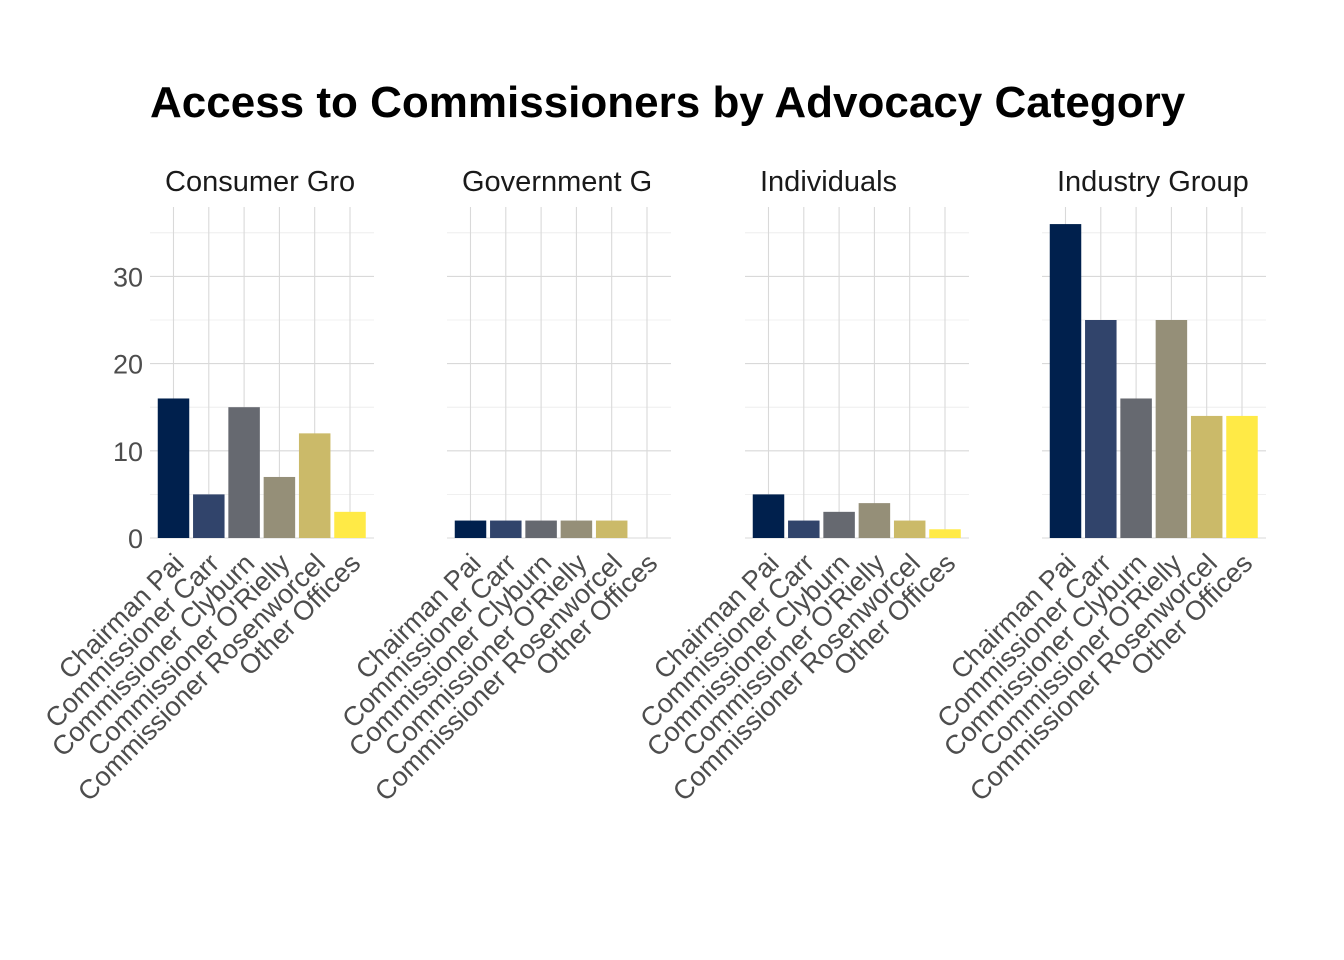 The height and width of the screenshot is (960, 1344). Describe the element at coordinates (128, 365) in the screenshot. I see `y-tick-label: 20` at that location.